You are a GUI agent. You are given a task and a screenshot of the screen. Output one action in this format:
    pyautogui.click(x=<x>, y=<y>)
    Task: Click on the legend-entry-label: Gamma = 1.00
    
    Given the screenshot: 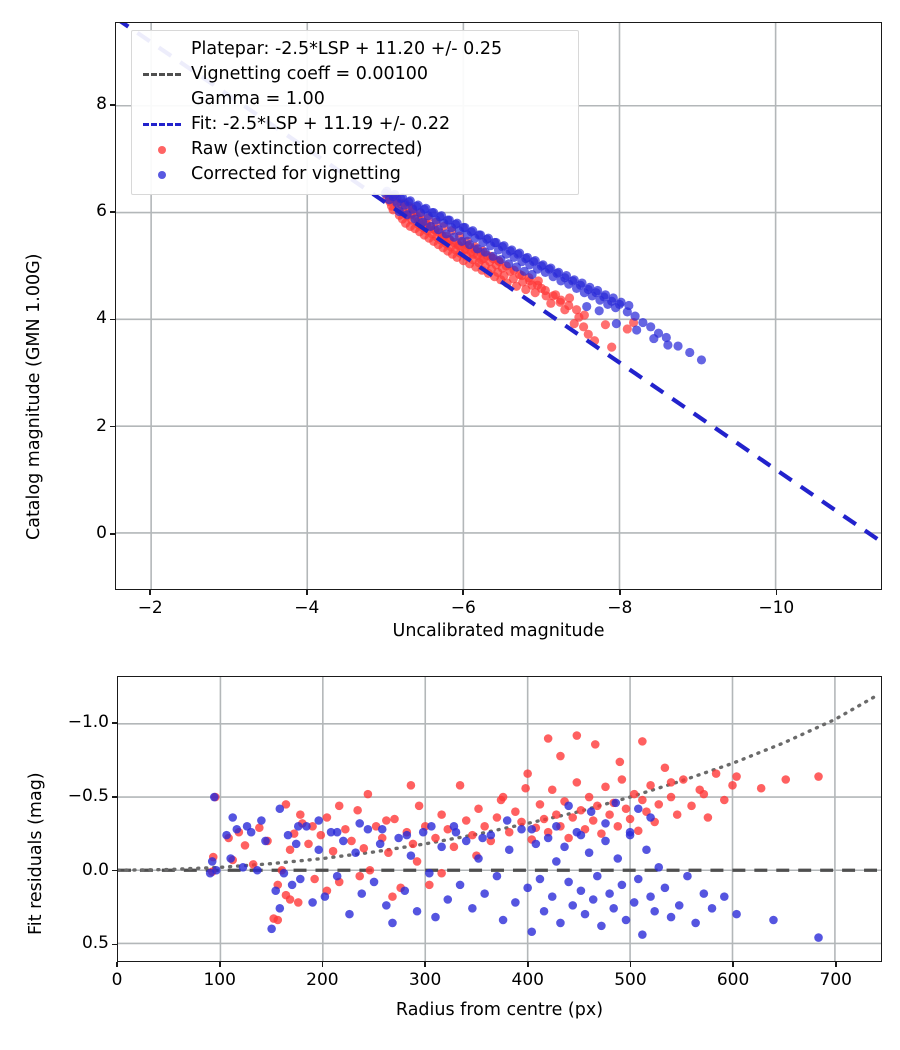 What is the action you would take?
    pyautogui.click(x=258, y=99)
    